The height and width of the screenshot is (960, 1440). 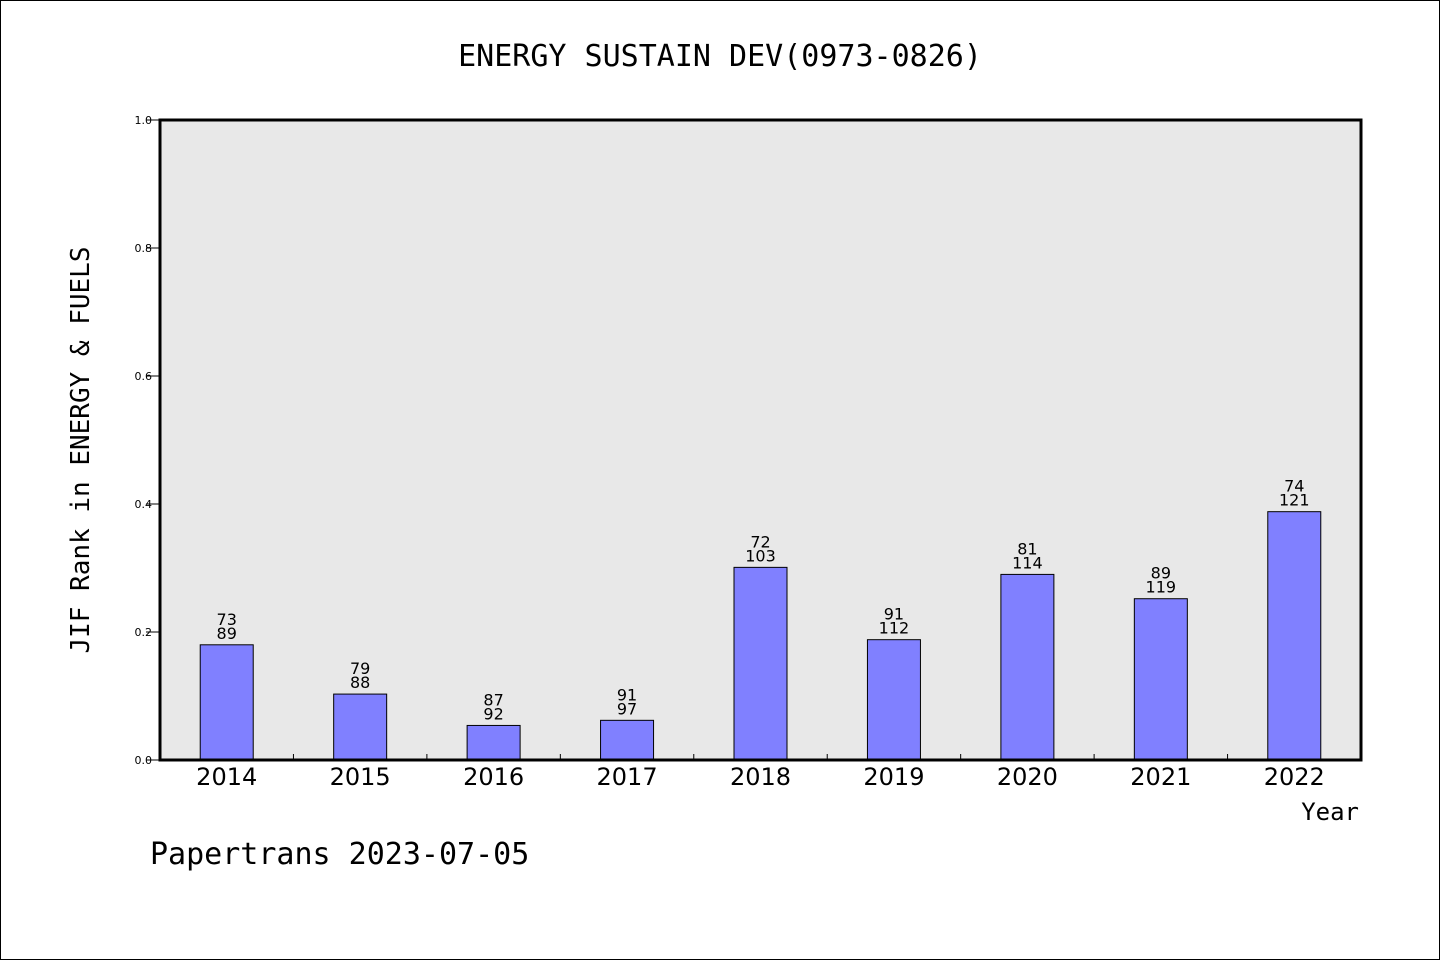 What do you see at coordinates (493, 699) in the screenshot?
I see `bar-rank-label: 87` at bounding box center [493, 699].